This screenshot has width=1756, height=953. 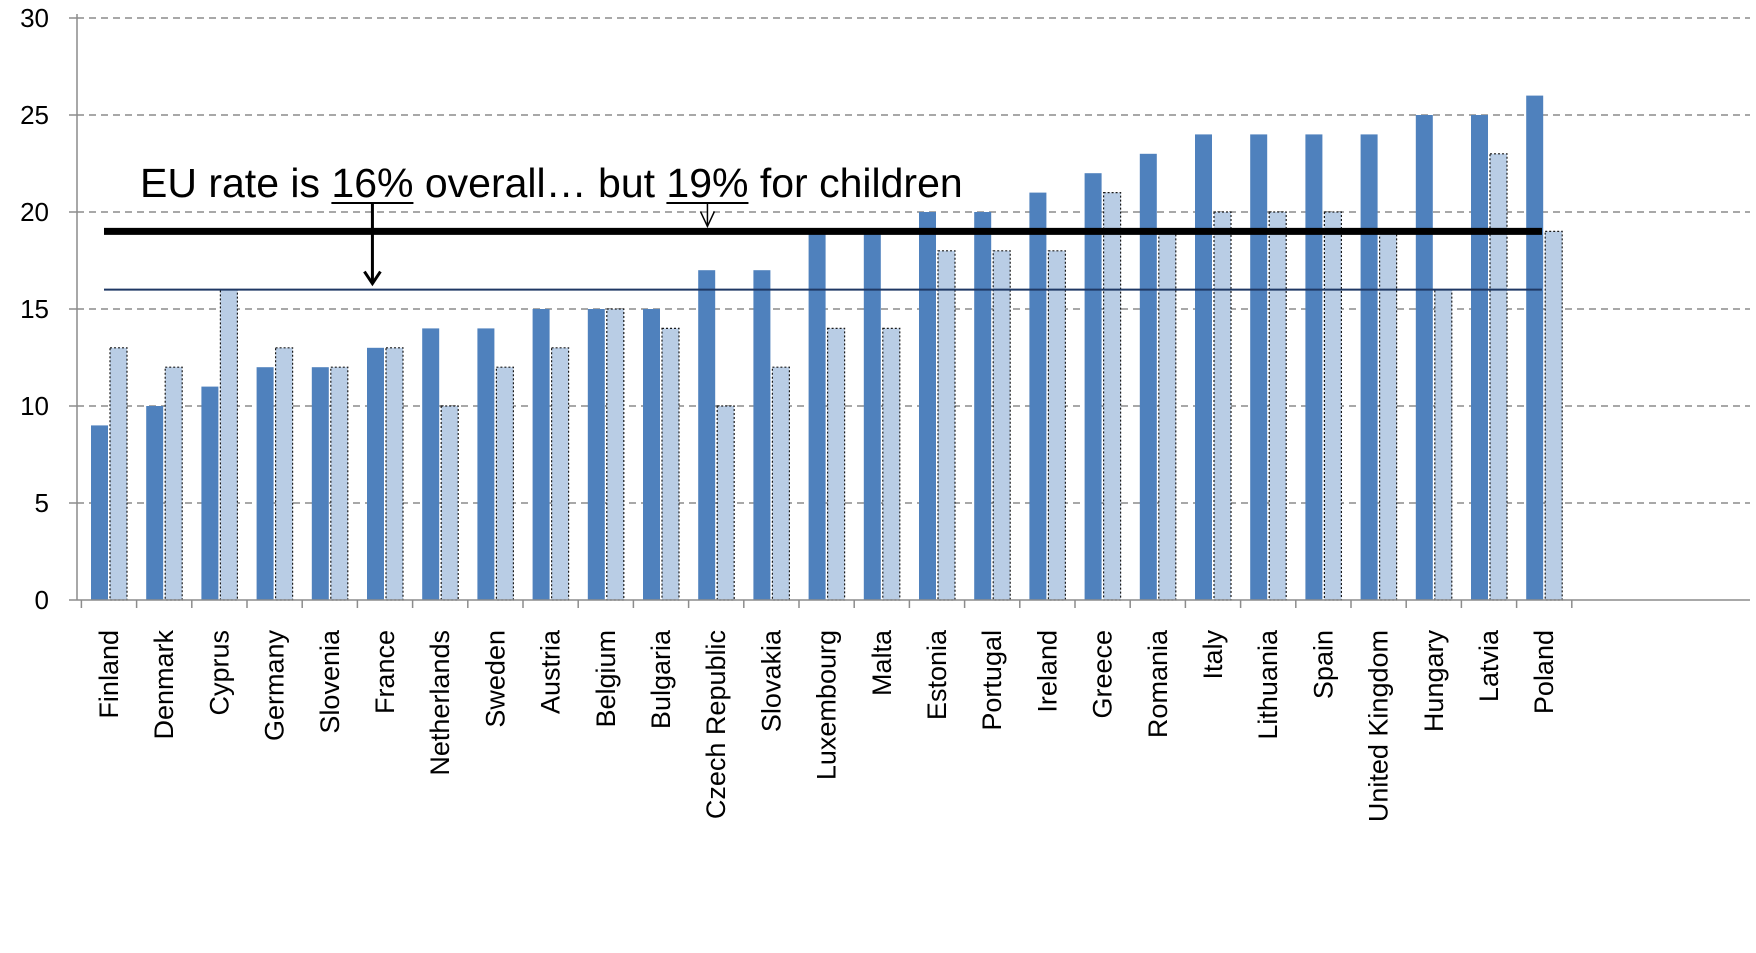 I want to click on category-label: Bulgaria, so click(x=661, y=679).